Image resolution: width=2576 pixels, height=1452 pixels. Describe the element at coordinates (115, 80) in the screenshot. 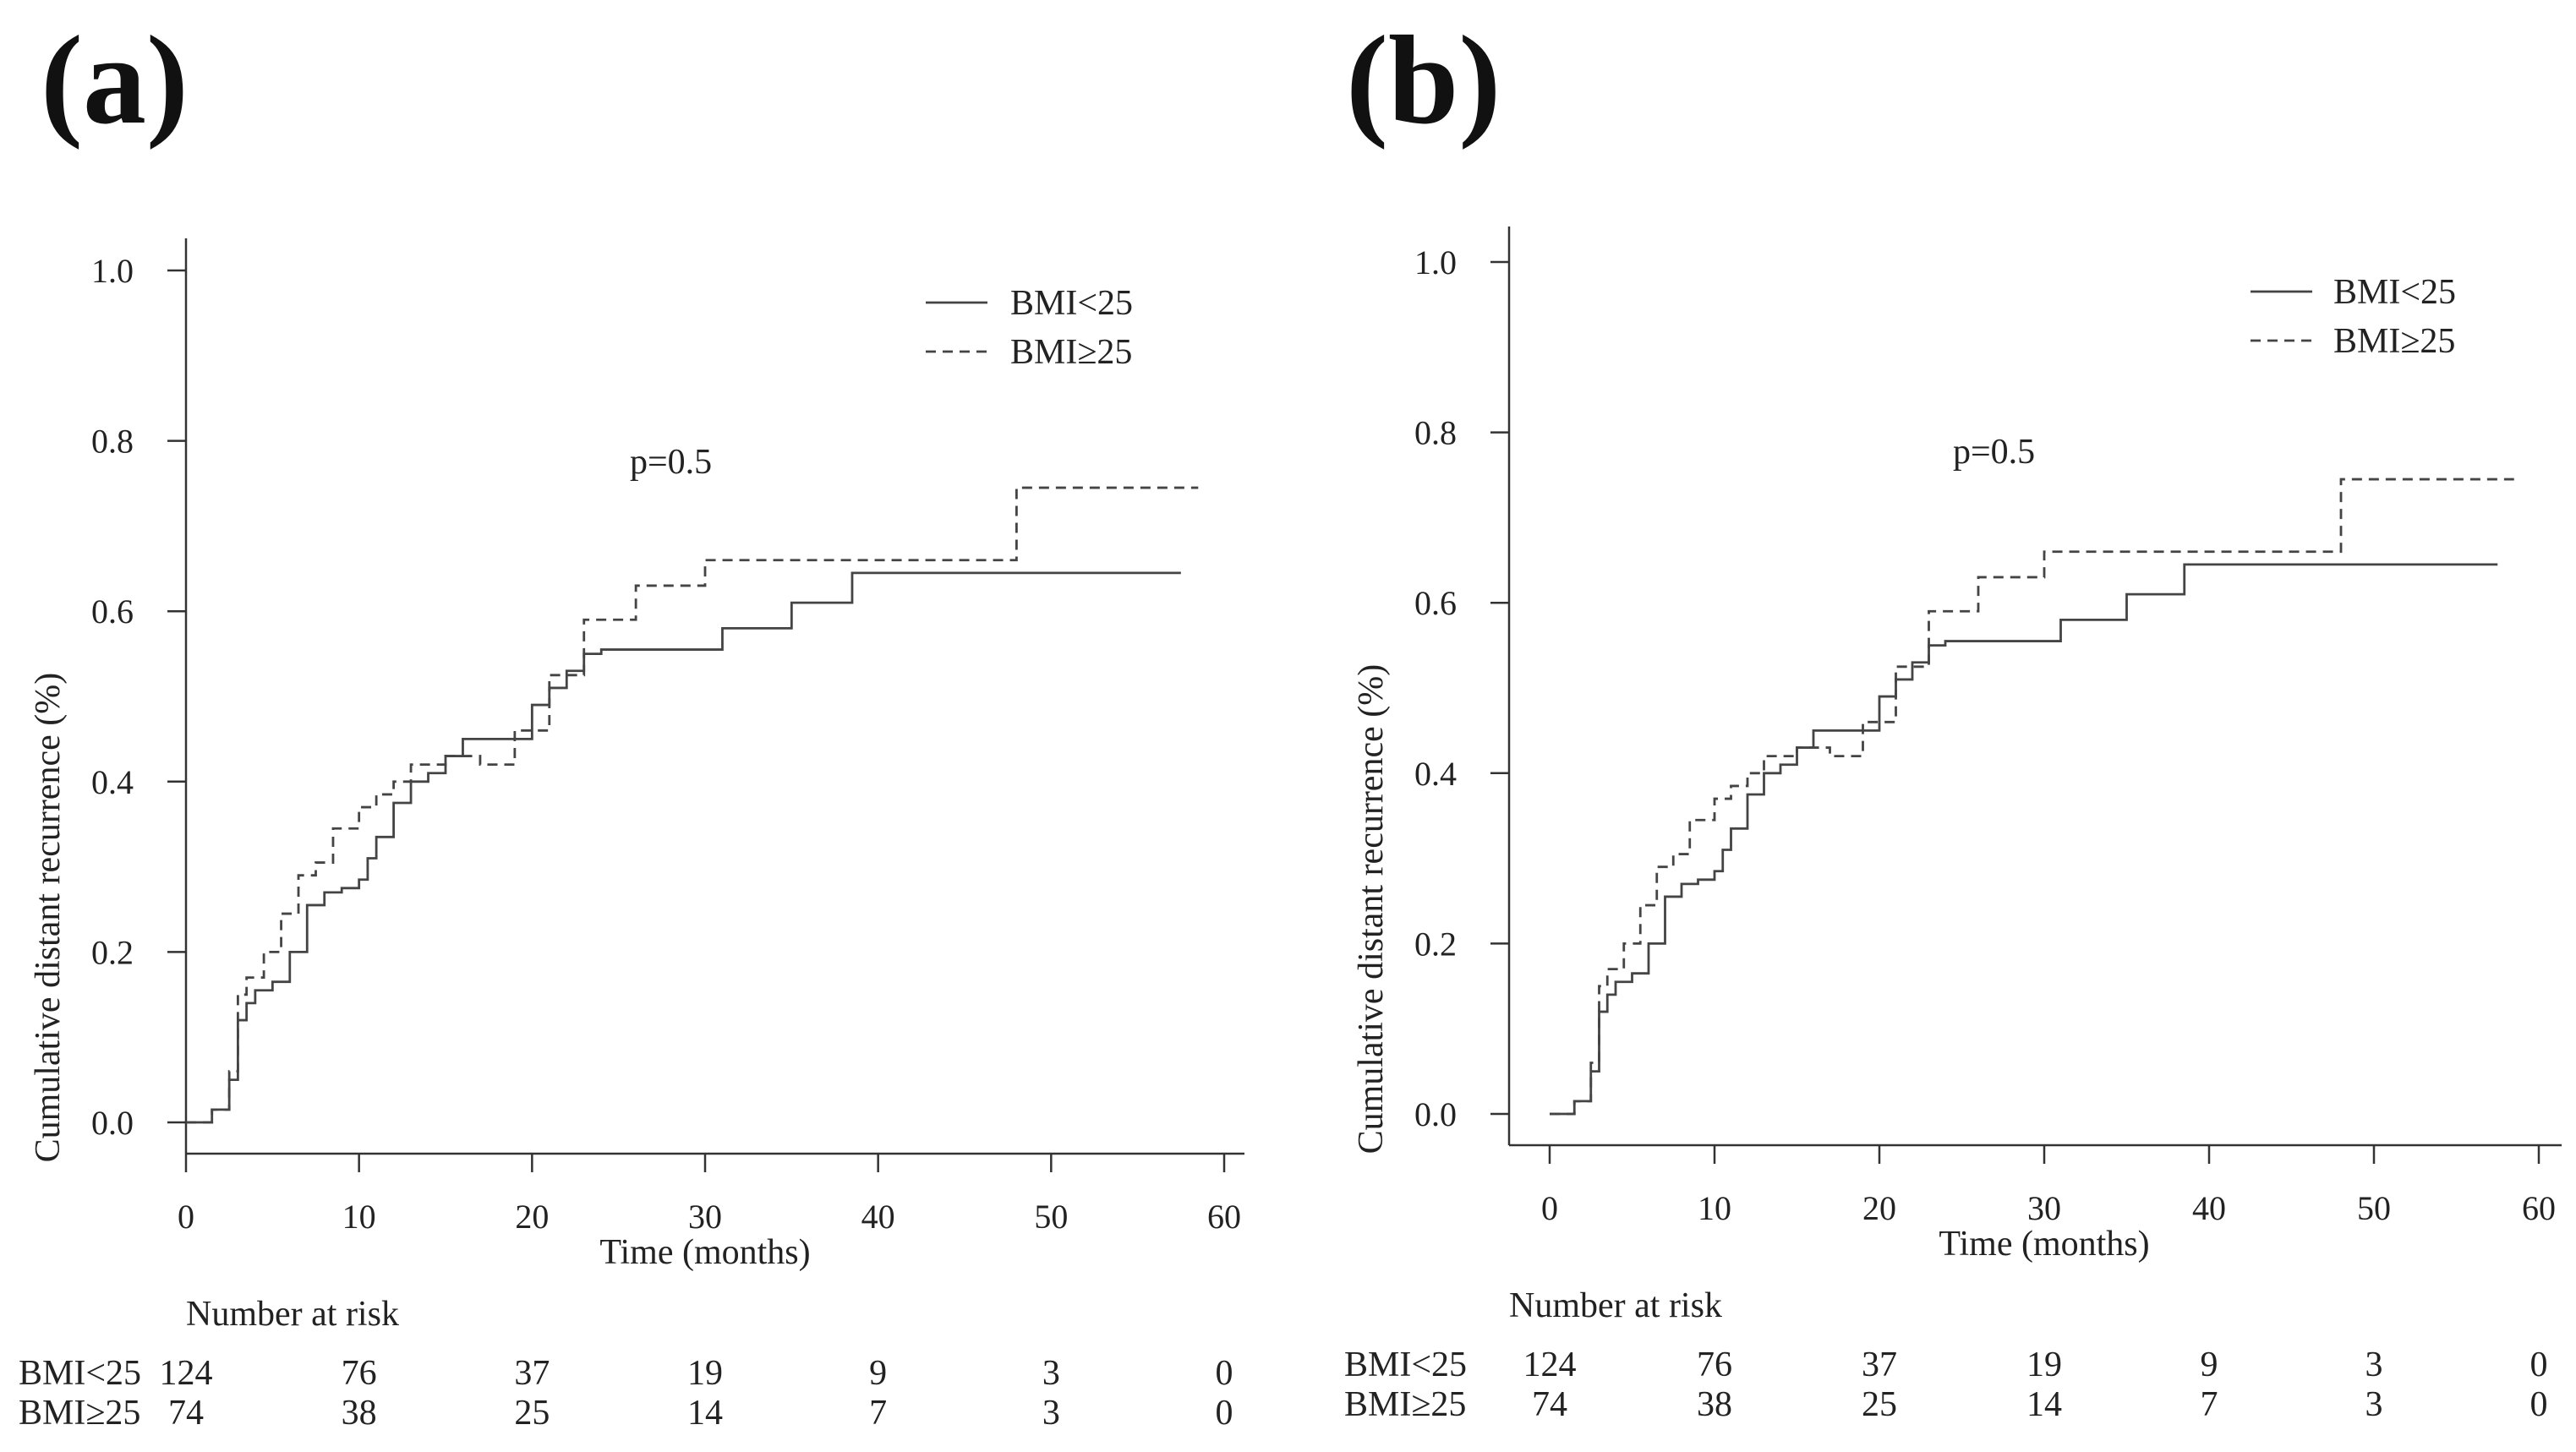

I see `panel-label: (a)` at that location.